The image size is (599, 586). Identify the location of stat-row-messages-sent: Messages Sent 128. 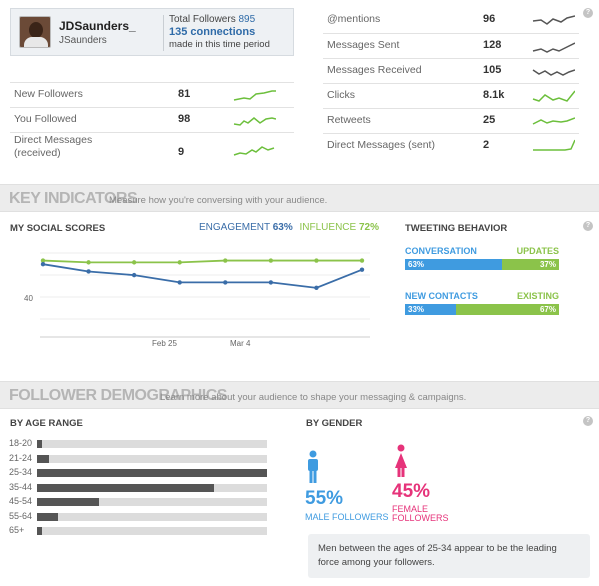
(451, 45).